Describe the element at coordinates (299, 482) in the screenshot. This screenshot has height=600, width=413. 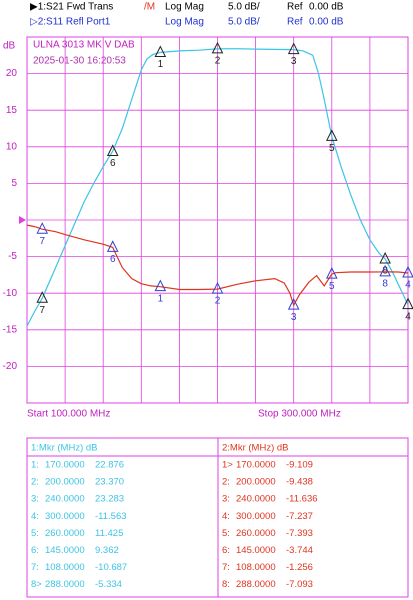
I see `table-value: -9.438` at that location.